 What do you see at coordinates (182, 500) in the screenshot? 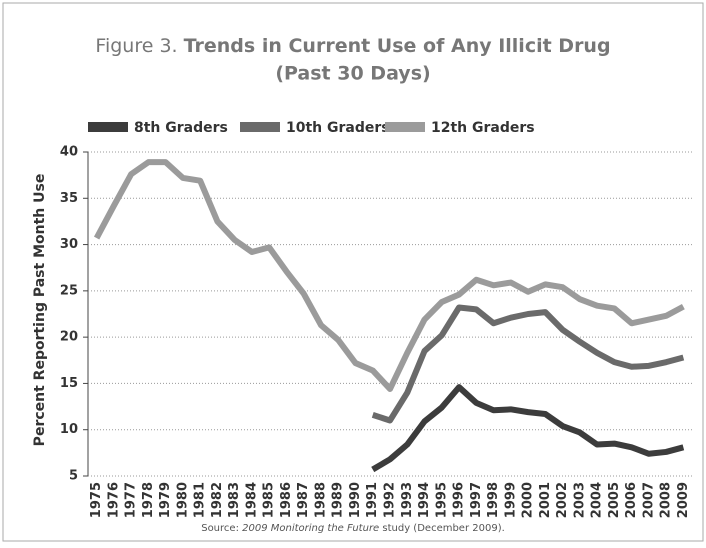
I see `x-tick-label: 1980` at bounding box center [182, 500].